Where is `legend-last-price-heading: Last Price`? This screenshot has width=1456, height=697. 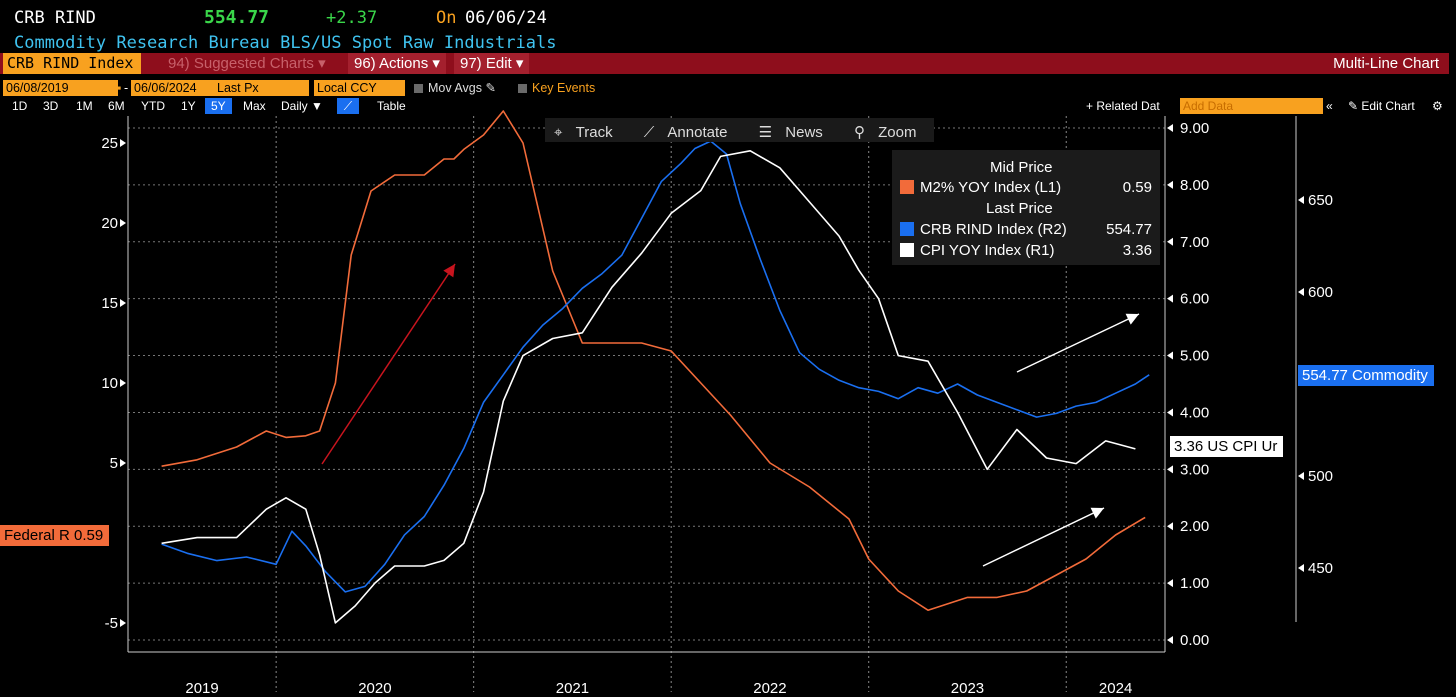
legend-last-price-heading: Last Price is located at coordinates (1019, 208).